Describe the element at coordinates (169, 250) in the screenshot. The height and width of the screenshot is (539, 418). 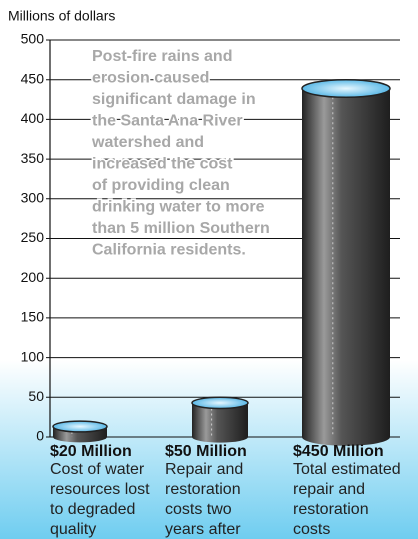
I see `annotation: California residents.` at that location.